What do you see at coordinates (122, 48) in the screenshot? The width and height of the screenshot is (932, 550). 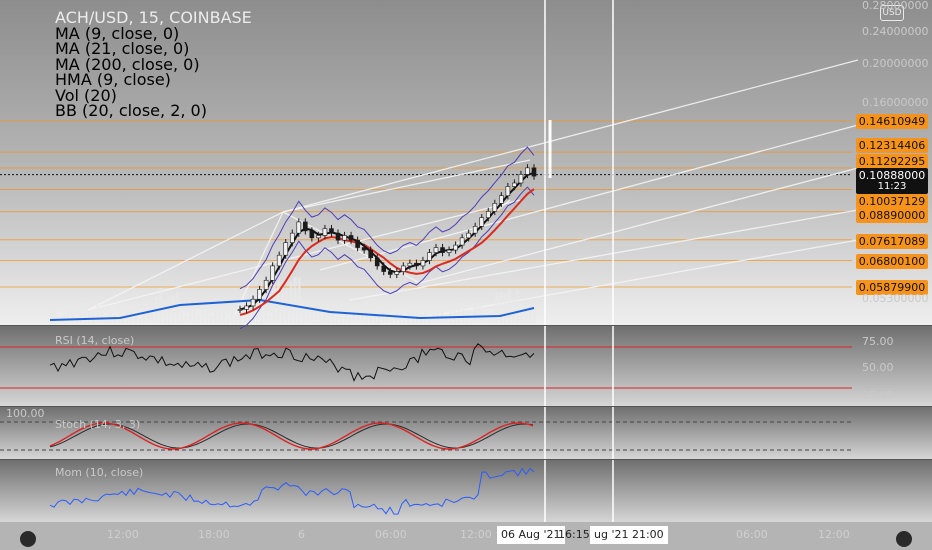 I see `indicator-ma21: MA (21, close, 0)` at bounding box center [122, 48].